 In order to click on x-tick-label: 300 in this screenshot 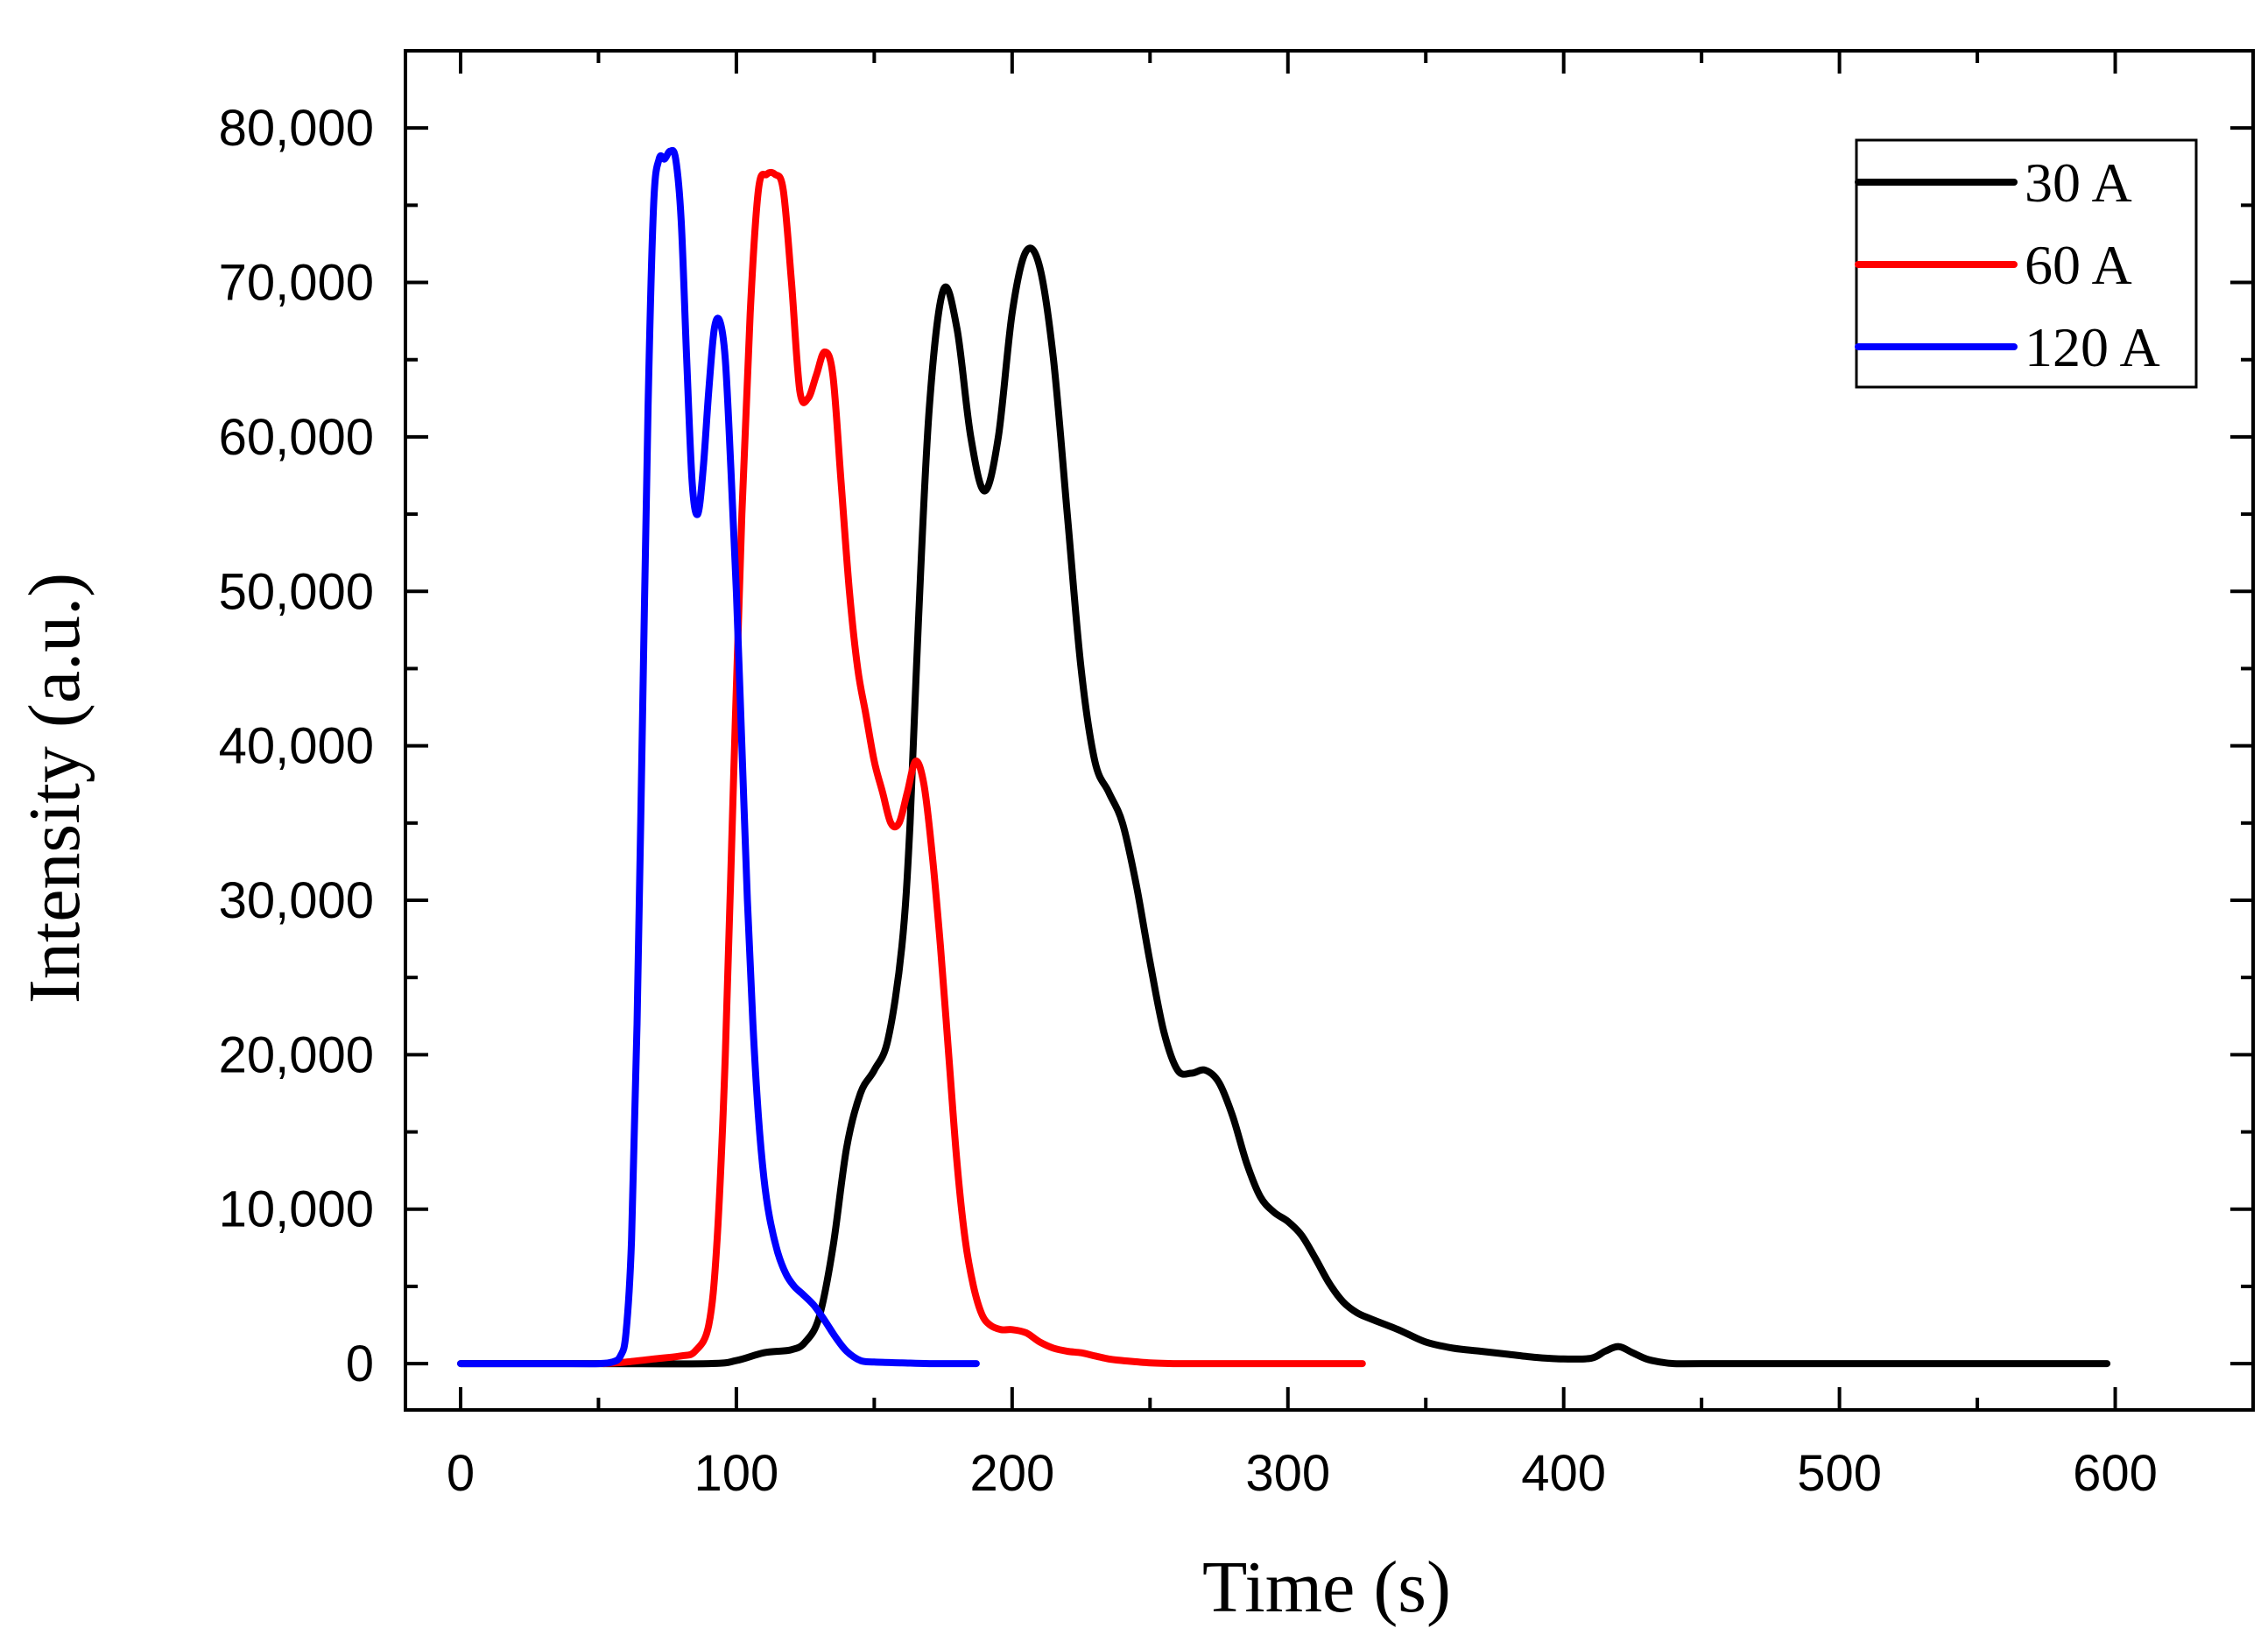, I will do `click(1287, 1473)`.